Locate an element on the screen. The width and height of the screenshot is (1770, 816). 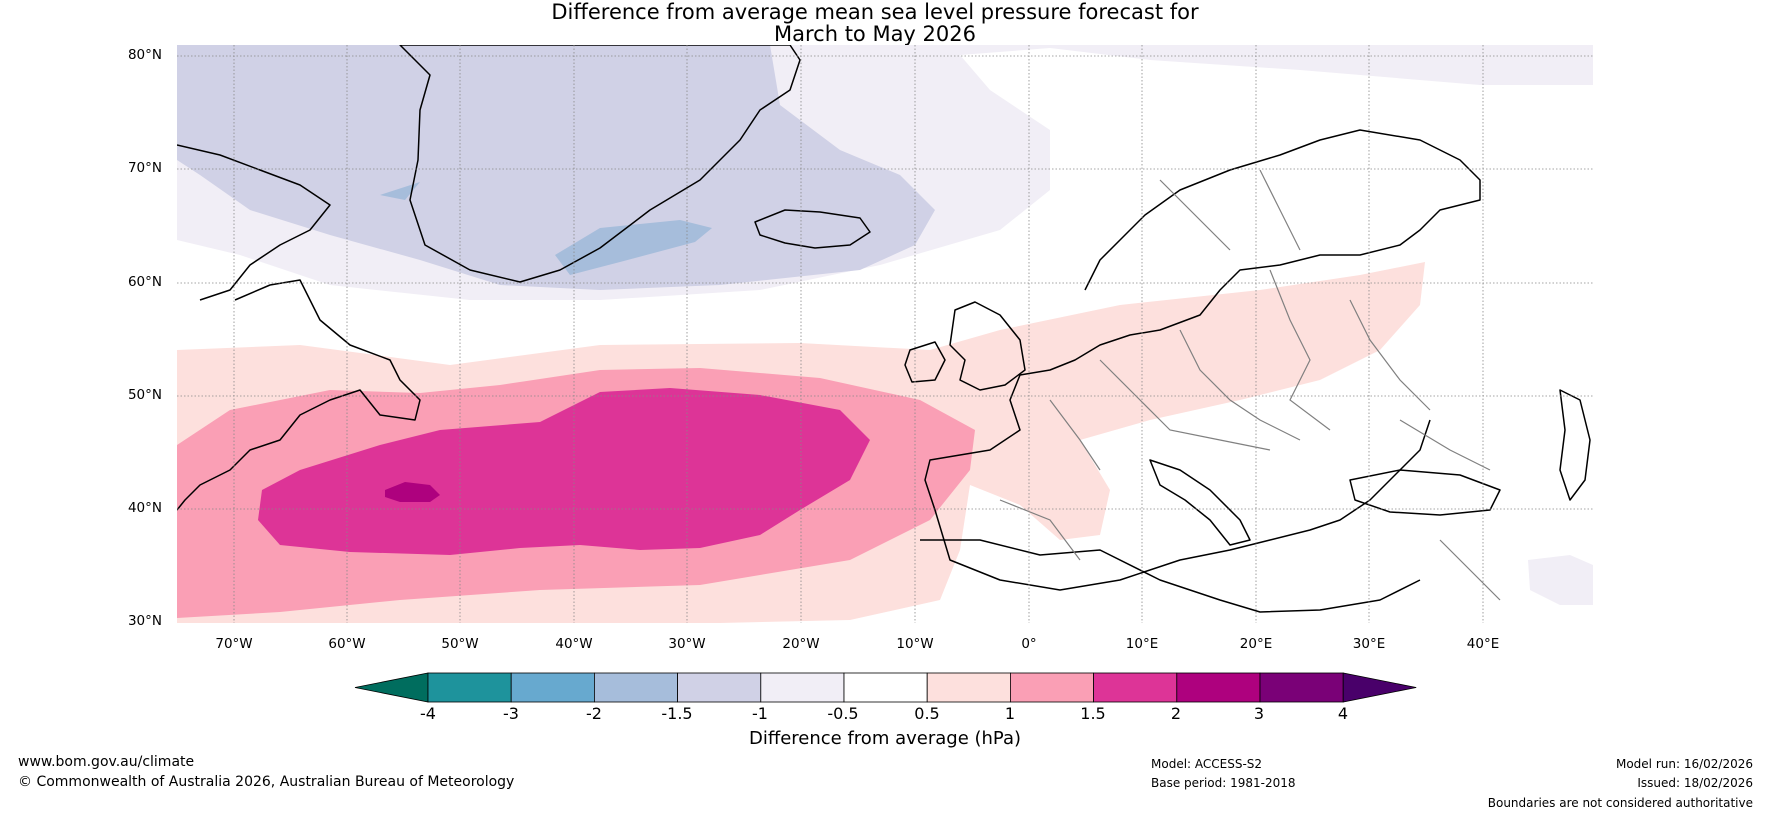
italy-coast is located at coordinates (1200, 502).